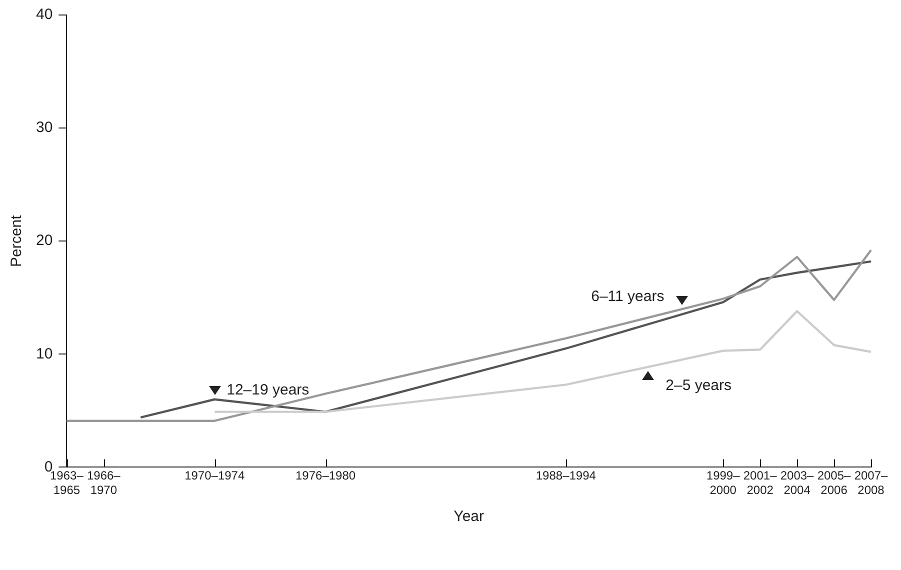 Image resolution: width=901 pixels, height=570 pixels. Describe the element at coordinates (17, 240) in the screenshot. I see `y-axis-title: Percent` at that location.